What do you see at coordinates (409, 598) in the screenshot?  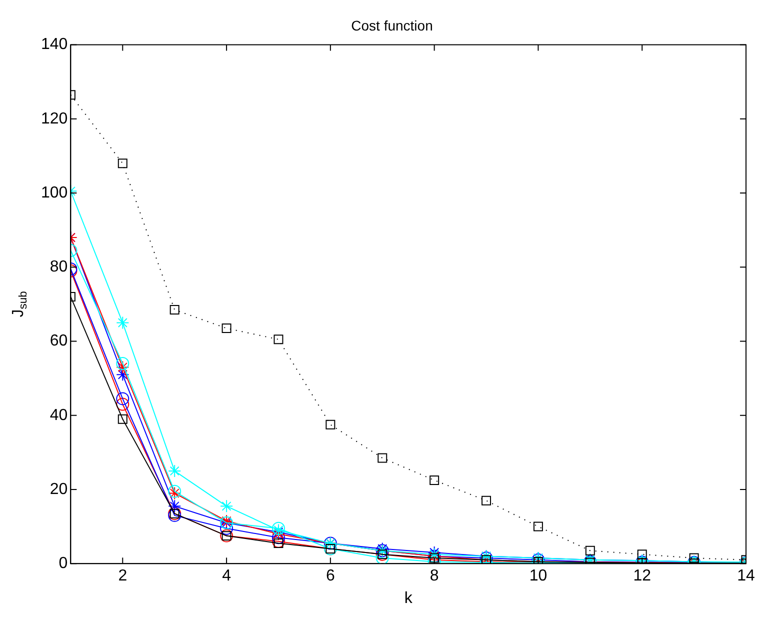 I see `x-axis-title: k` at bounding box center [409, 598].